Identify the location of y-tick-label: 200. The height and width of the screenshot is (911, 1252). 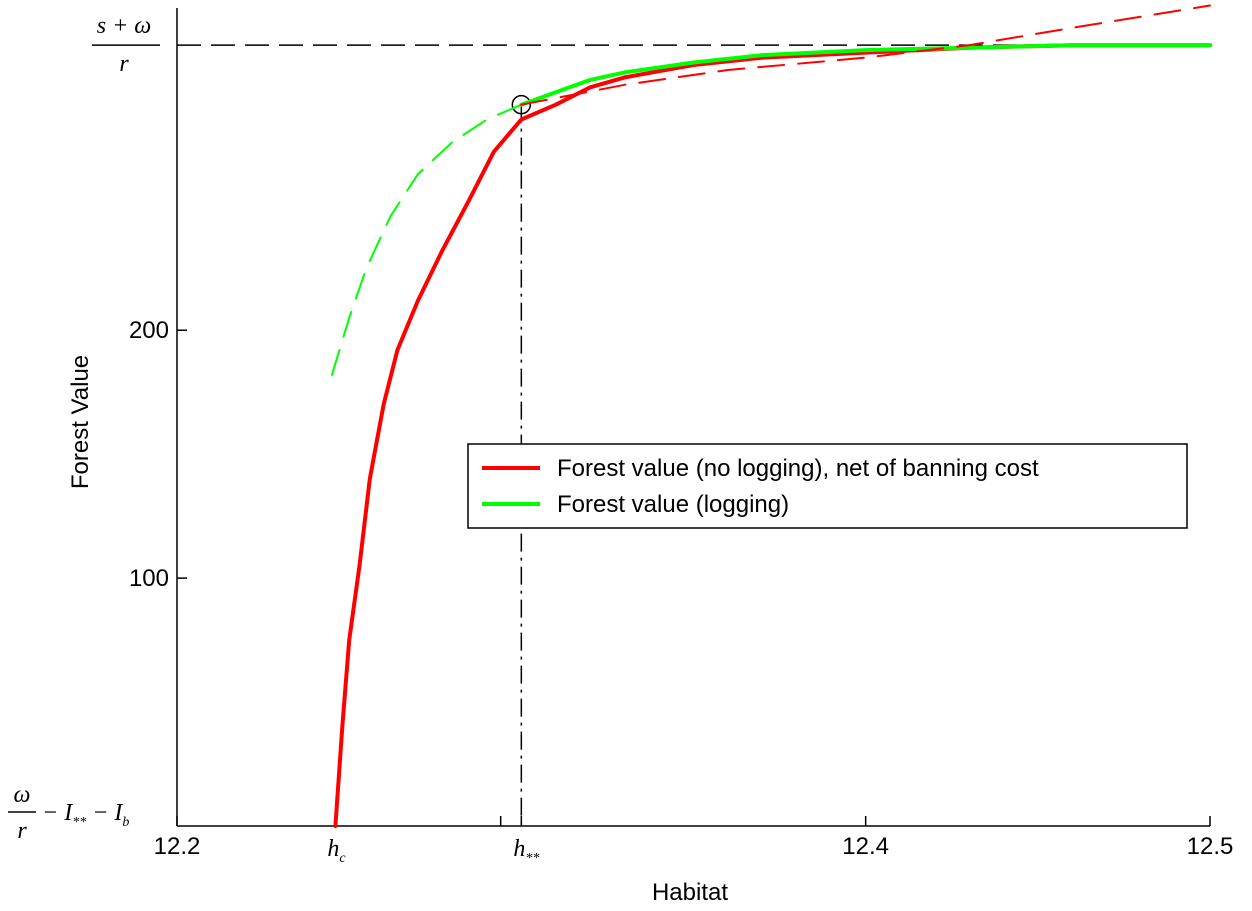
(149, 330).